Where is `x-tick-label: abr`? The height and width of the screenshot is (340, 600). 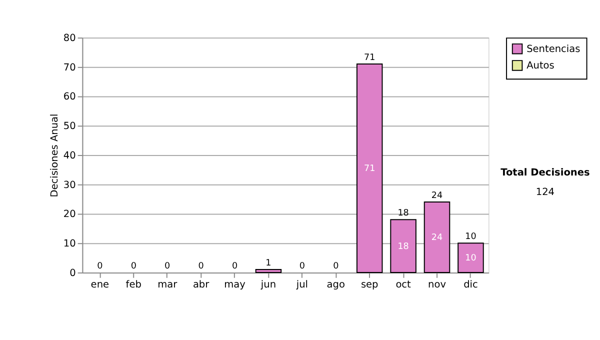 x-tick-label: abr is located at coordinates (201, 285).